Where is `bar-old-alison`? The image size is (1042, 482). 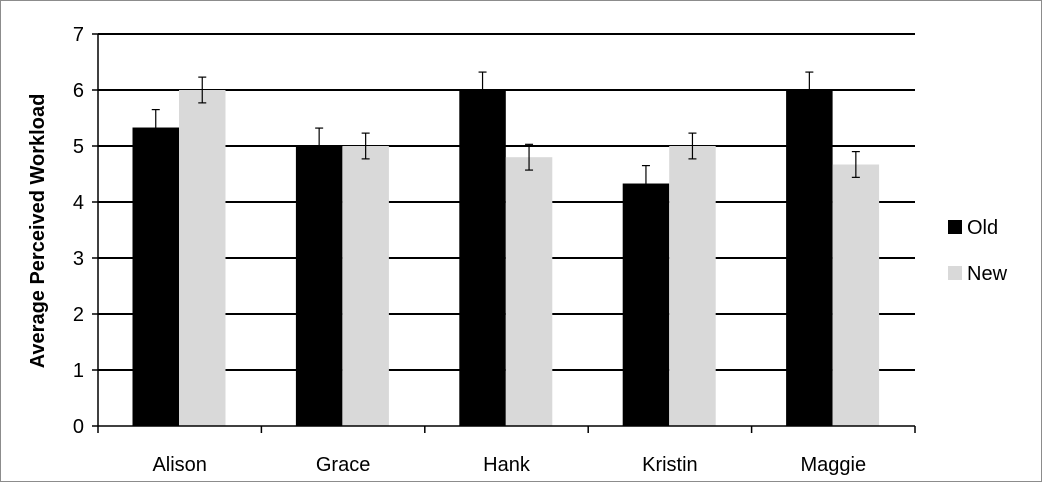 bar-old-alison is located at coordinates (155, 277).